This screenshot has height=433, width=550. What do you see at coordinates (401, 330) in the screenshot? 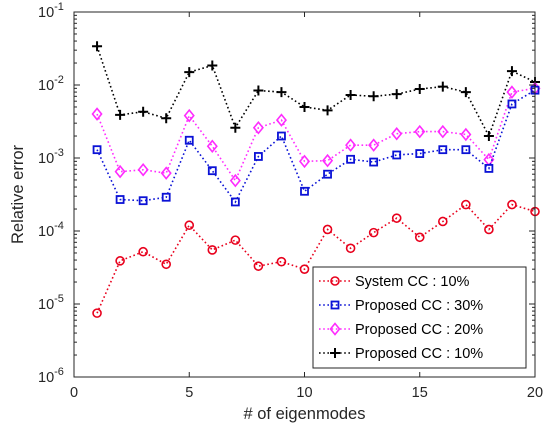
I see `legend-entry: Proposed CC : 20%` at bounding box center [401, 330].